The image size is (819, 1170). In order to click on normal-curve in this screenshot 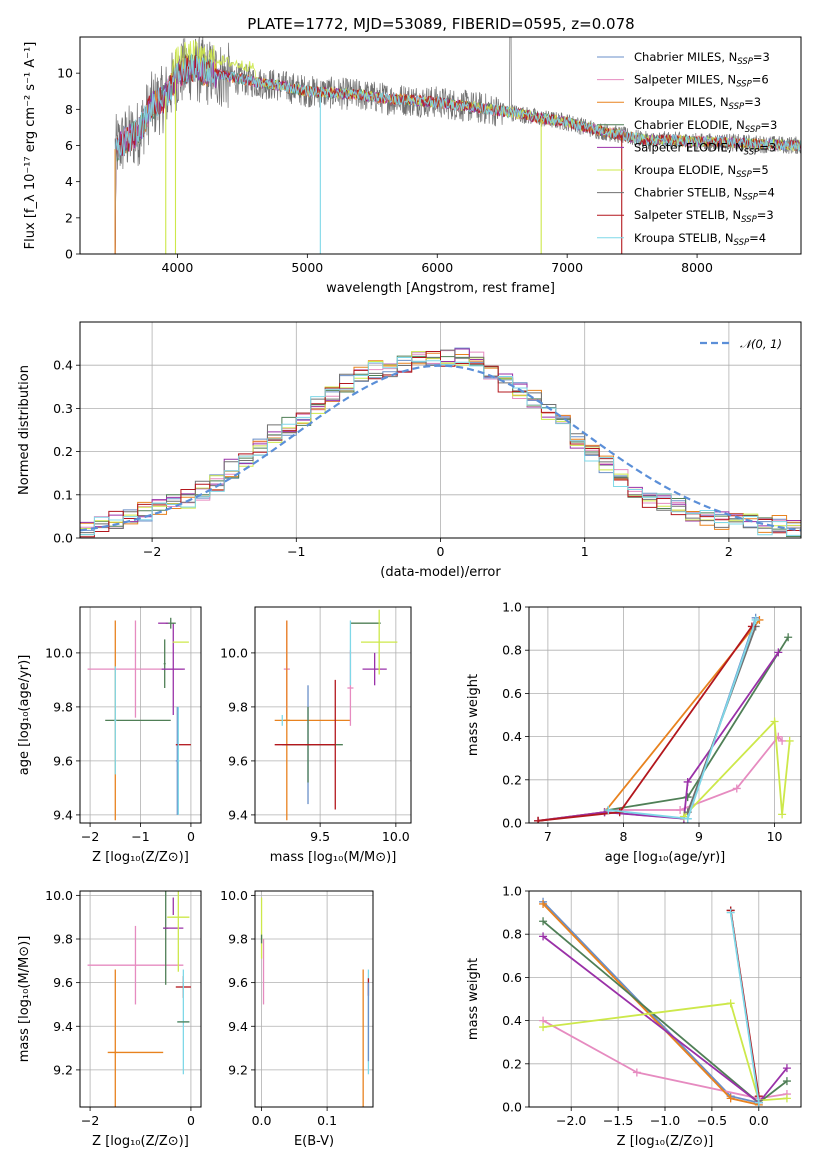, I will do `click(440, 448)`.